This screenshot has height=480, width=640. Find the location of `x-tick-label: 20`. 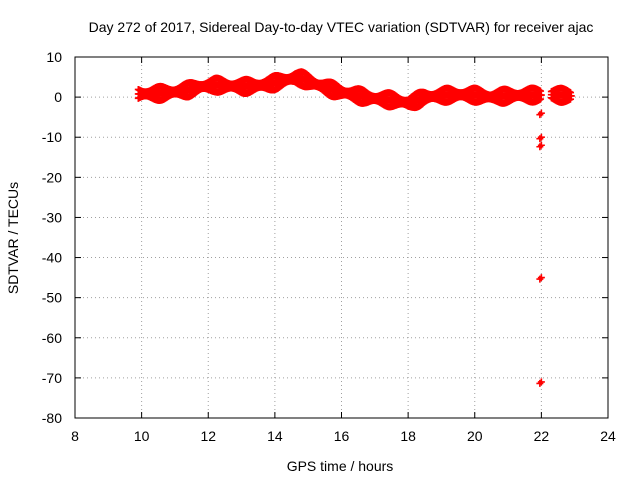

x-tick-label: 20 is located at coordinates (475, 436).